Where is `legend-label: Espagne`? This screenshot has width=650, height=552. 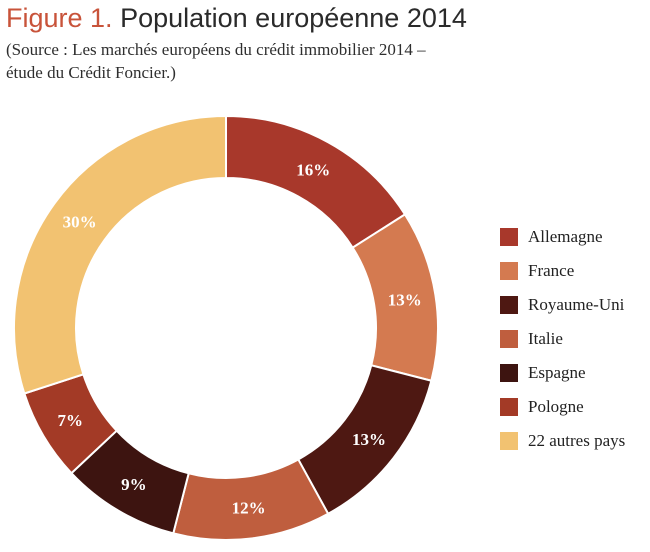
legend-label: Espagne is located at coordinates (557, 372).